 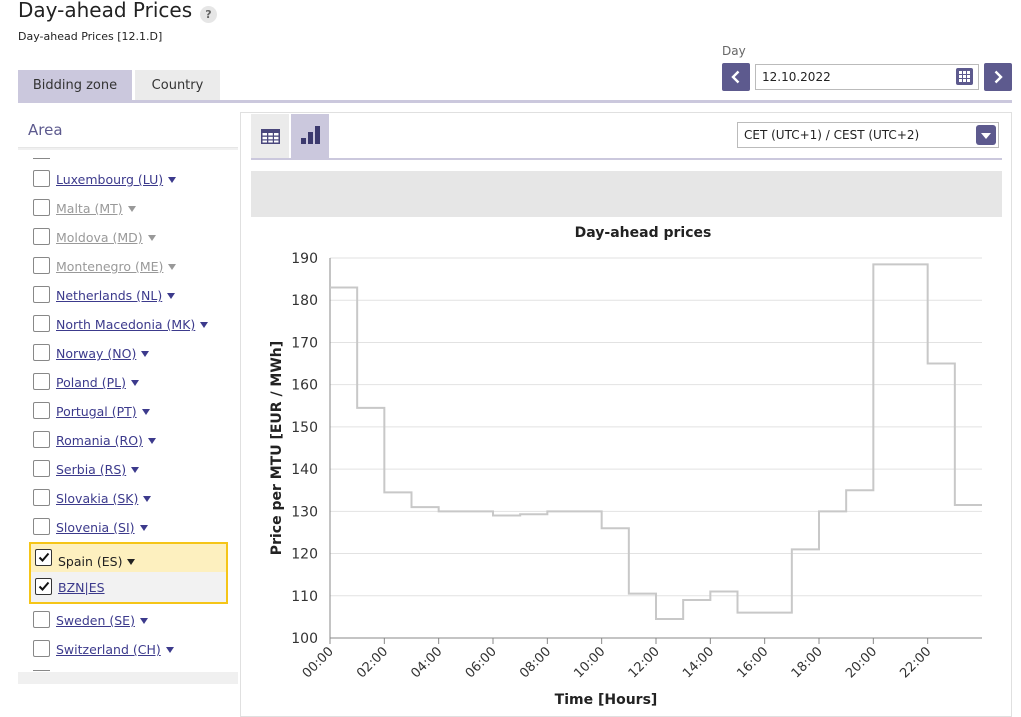 I want to click on area-item: Portugal (PT), so click(x=128, y=411).